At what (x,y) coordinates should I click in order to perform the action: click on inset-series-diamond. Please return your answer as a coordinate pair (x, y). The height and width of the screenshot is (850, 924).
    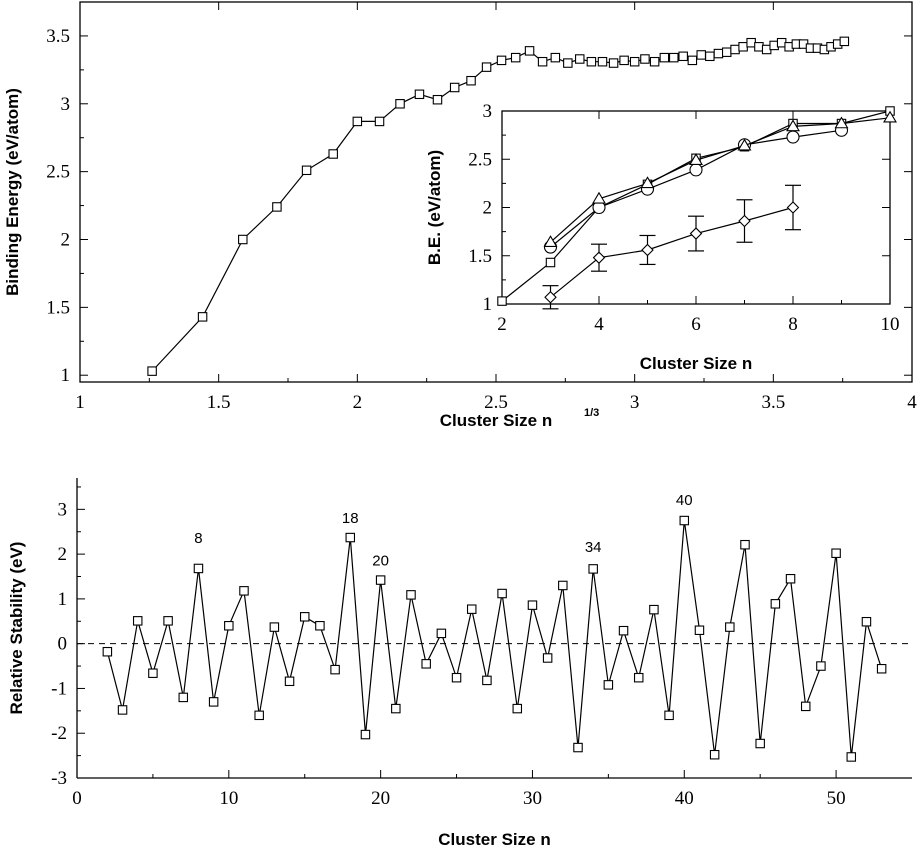
    Looking at the image, I should click on (671, 247).